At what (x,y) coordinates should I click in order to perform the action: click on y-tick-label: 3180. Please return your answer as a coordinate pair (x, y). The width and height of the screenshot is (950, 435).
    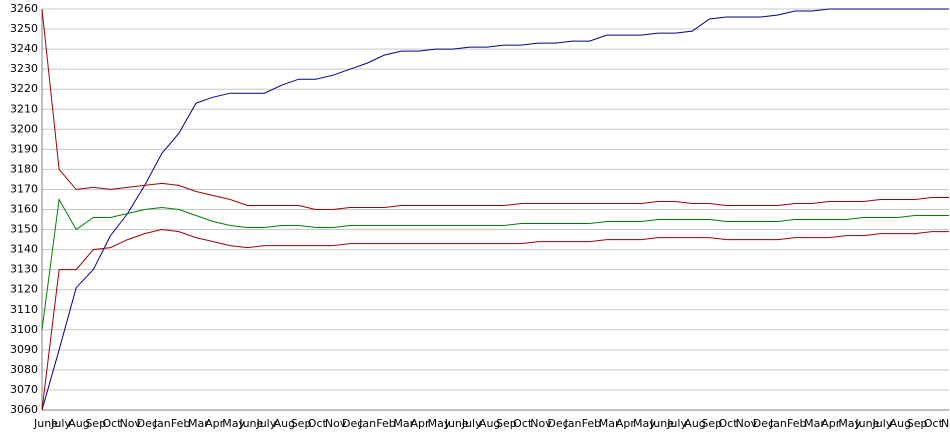
    Looking at the image, I should click on (24, 168).